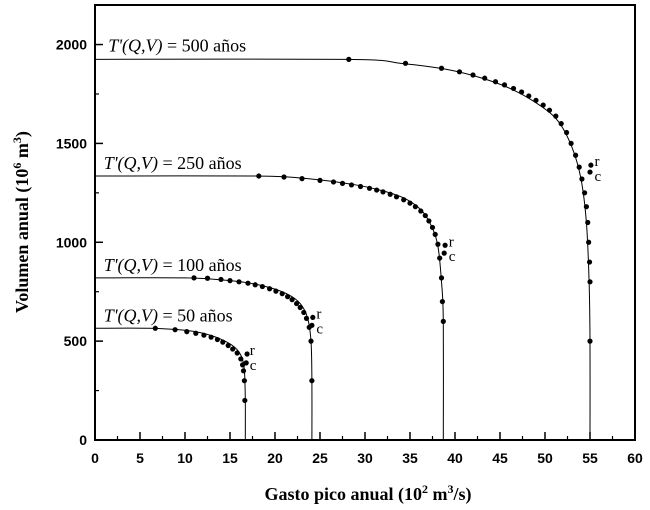 Image resolution: width=650 pixels, height=510 pixels. Describe the element at coordinates (83, 440) in the screenshot. I see `y-tick-label: 0` at that location.